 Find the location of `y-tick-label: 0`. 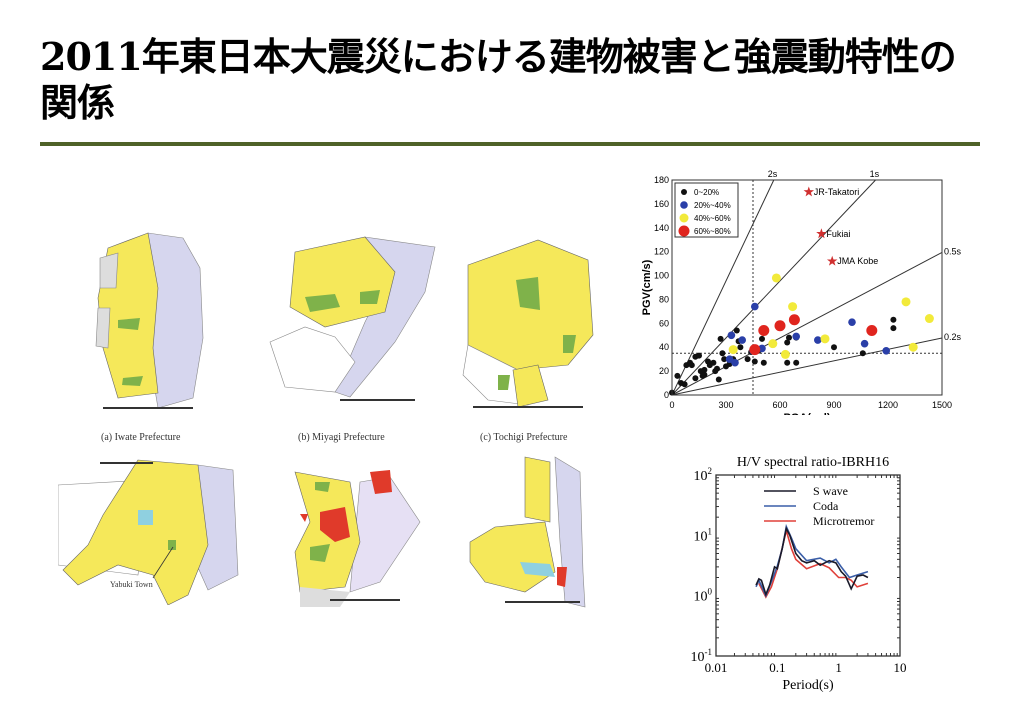

y-tick-label: 0 is located at coordinates (666, 395).